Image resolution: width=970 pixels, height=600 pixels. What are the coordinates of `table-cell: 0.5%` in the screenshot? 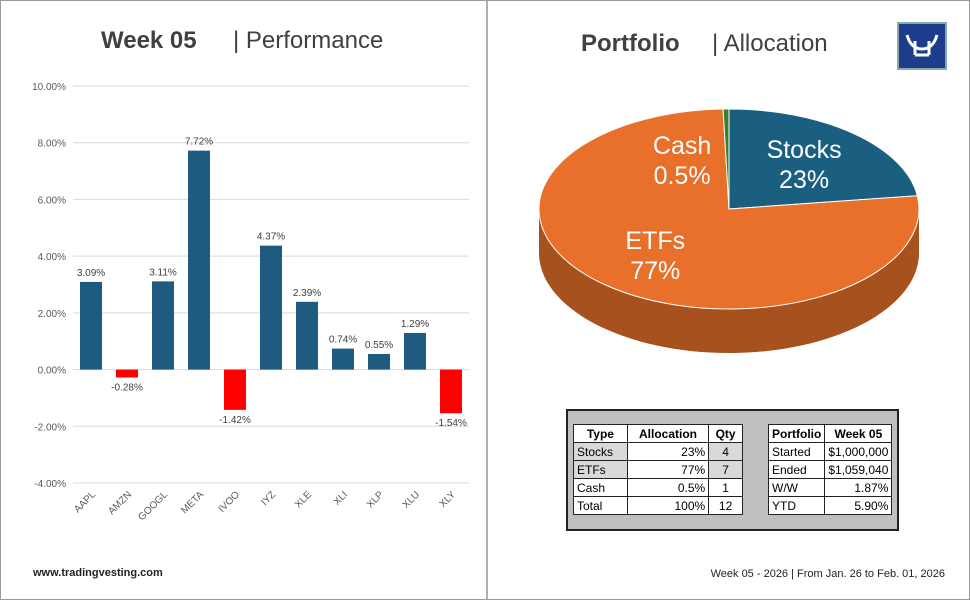 It's located at (668, 487).